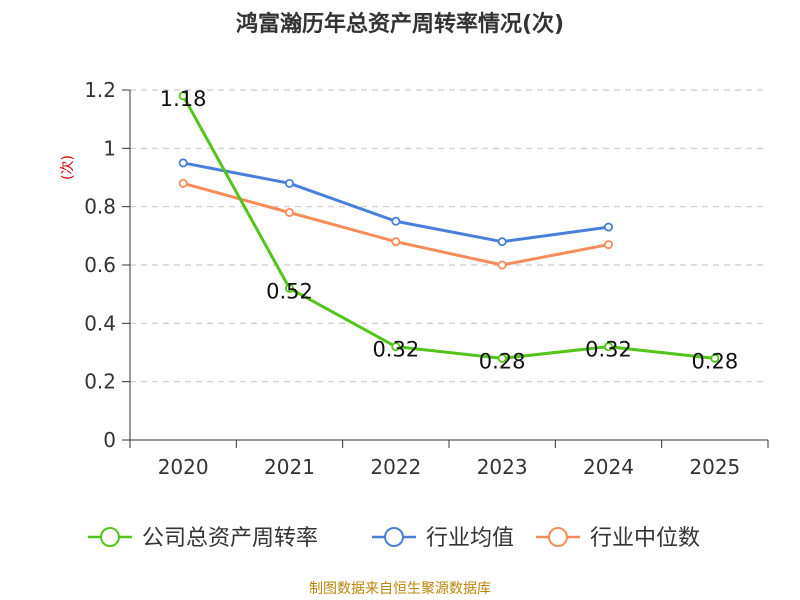 The height and width of the screenshot is (600, 800). What do you see at coordinates (400, 589) in the screenshot?
I see `source-note: 制图数据来自恒生聚源数据库` at bounding box center [400, 589].